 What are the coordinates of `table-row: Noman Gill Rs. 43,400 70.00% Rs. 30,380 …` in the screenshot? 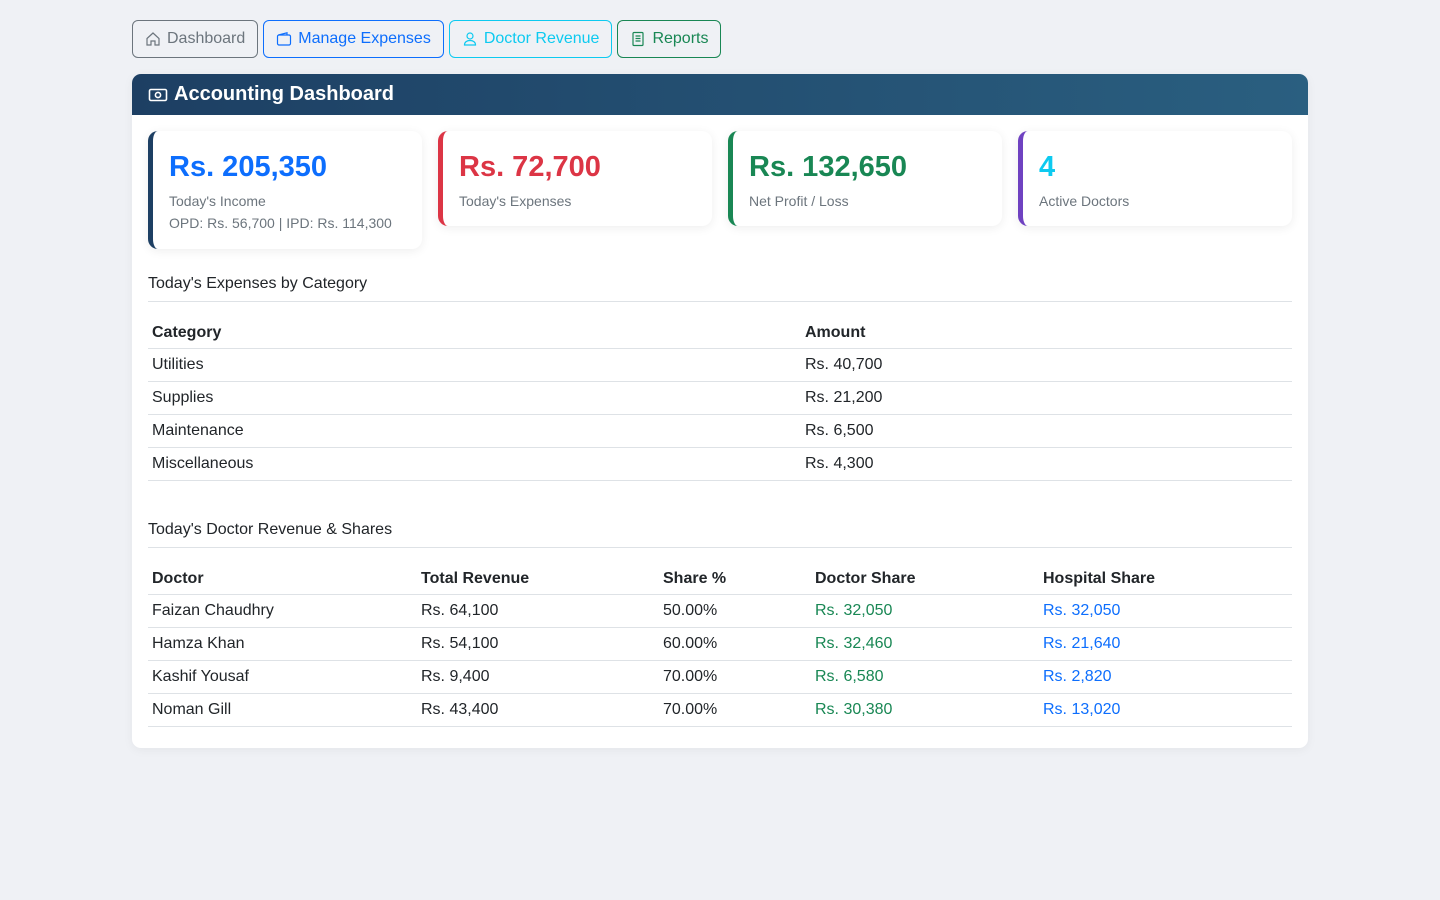 It's located at (720, 710).